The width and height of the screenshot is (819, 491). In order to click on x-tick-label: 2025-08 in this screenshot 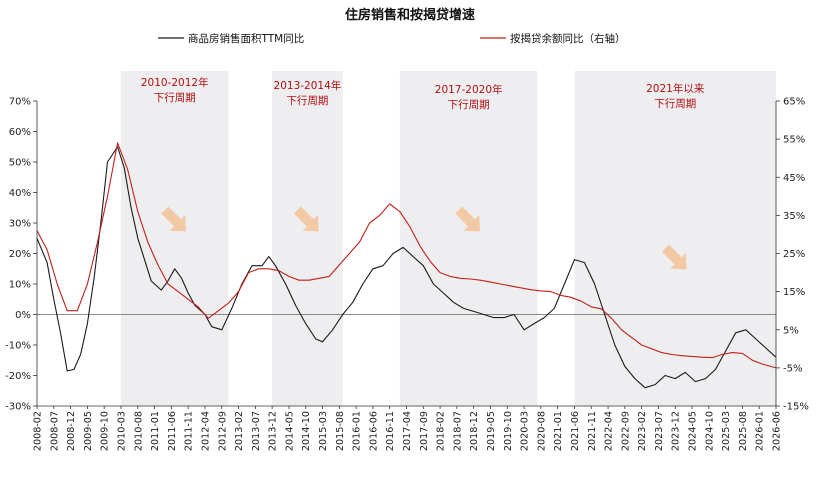, I will do `click(743, 431)`.